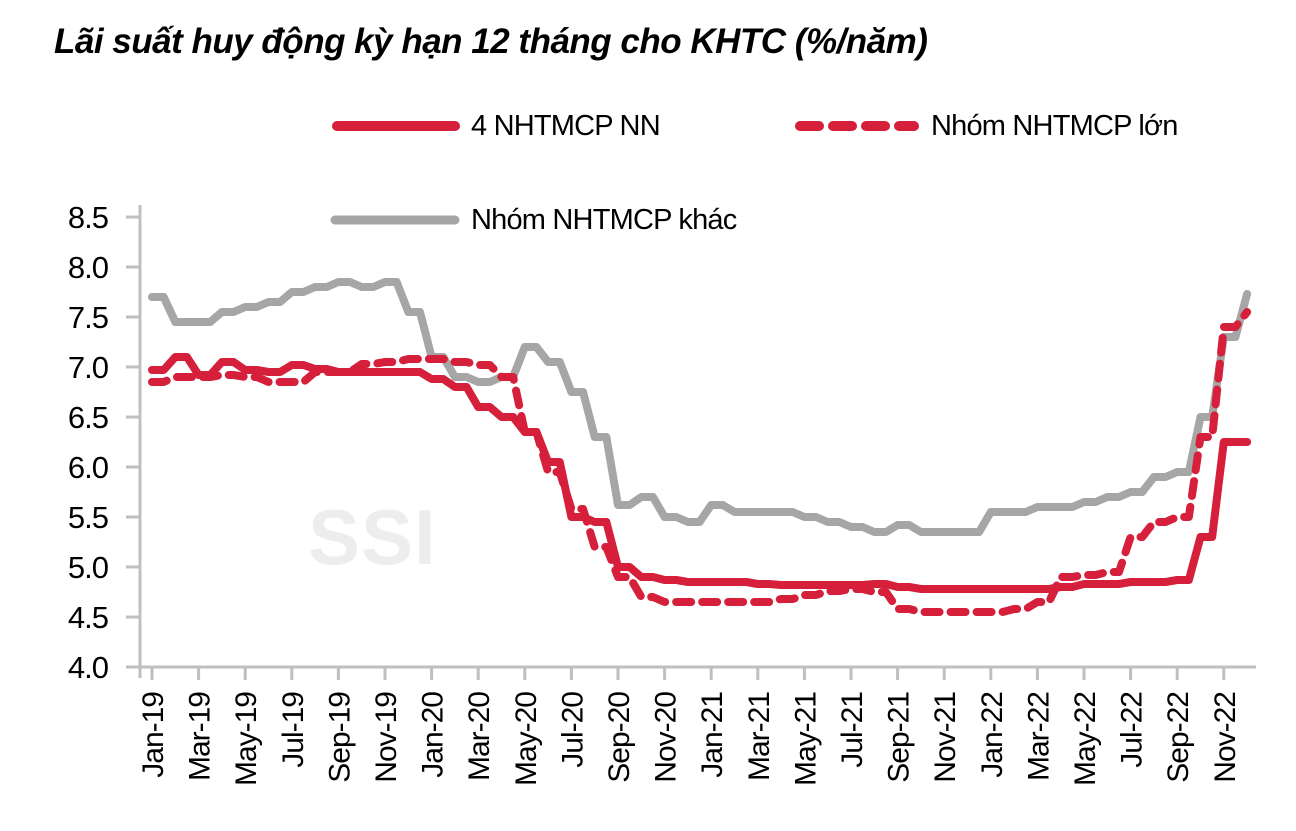  What do you see at coordinates (992, 735) in the screenshot?
I see `x-tick-label: Jan-22` at bounding box center [992, 735].